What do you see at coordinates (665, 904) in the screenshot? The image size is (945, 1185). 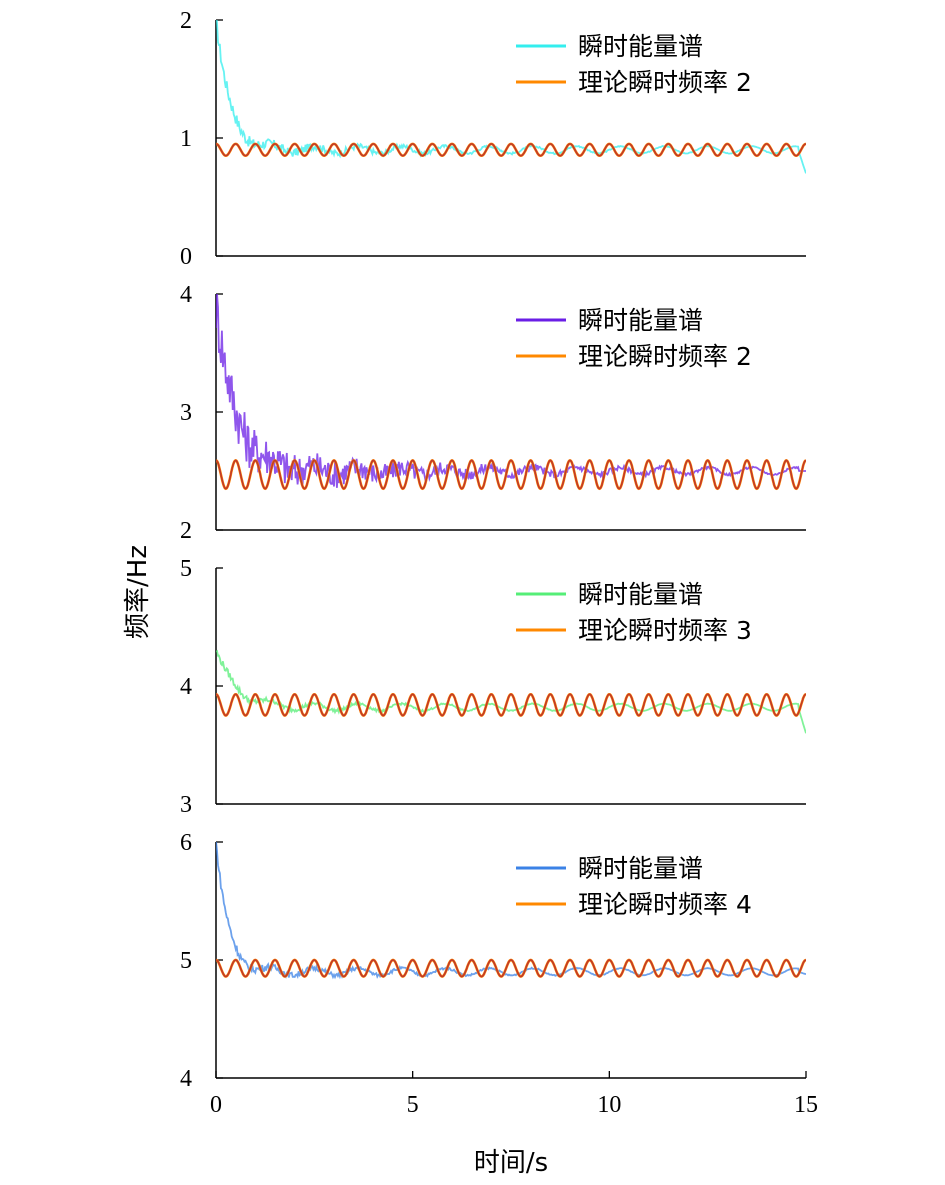 I see `legend-label: 理论瞬时频率 4` at bounding box center [665, 904].